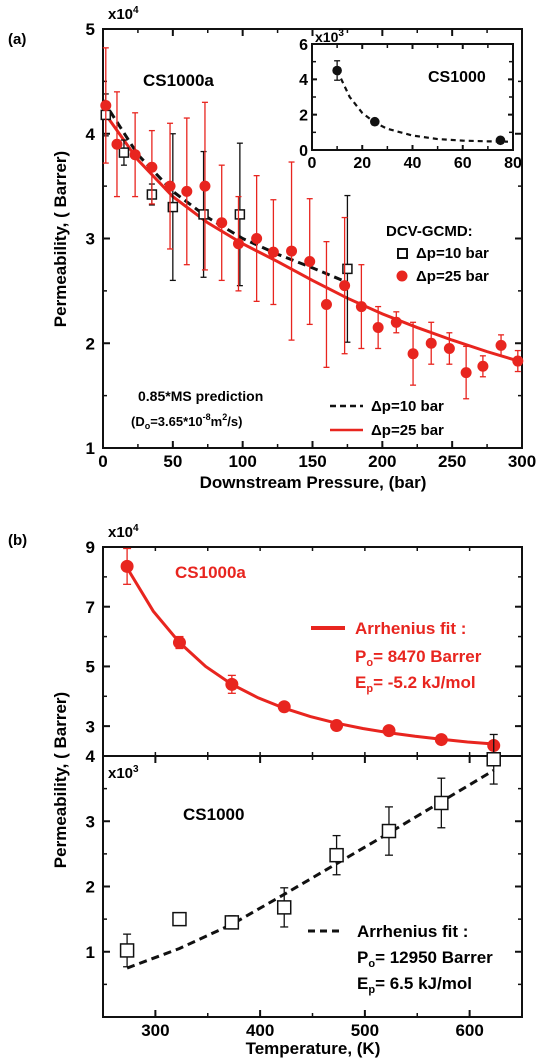 The width and height of the screenshot is (547, 1062). I want to click on x-tick-label: 150, so click(312, 461).